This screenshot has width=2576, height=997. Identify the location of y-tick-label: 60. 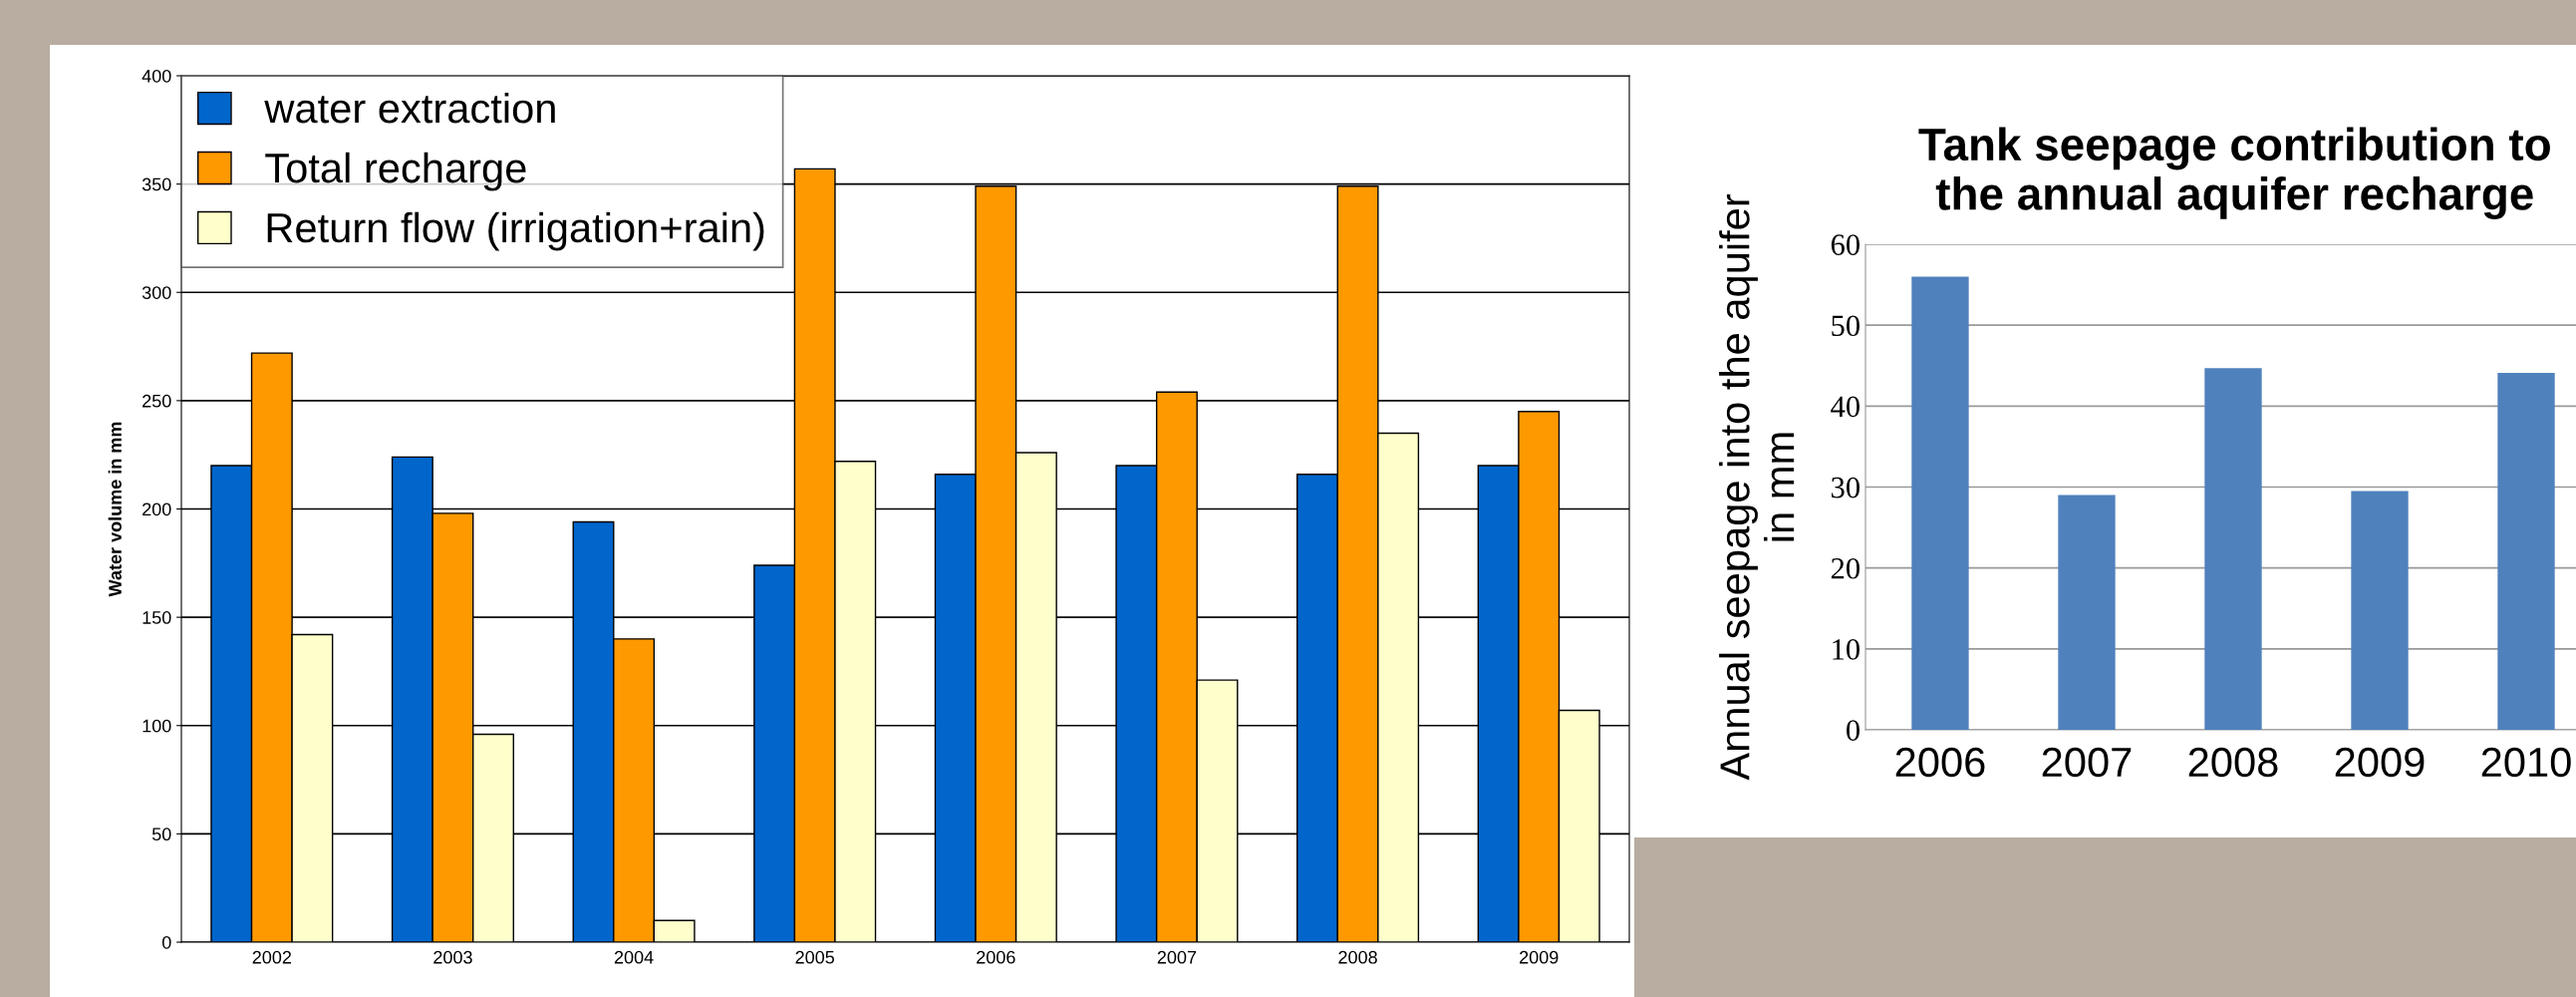
(1845, 244).